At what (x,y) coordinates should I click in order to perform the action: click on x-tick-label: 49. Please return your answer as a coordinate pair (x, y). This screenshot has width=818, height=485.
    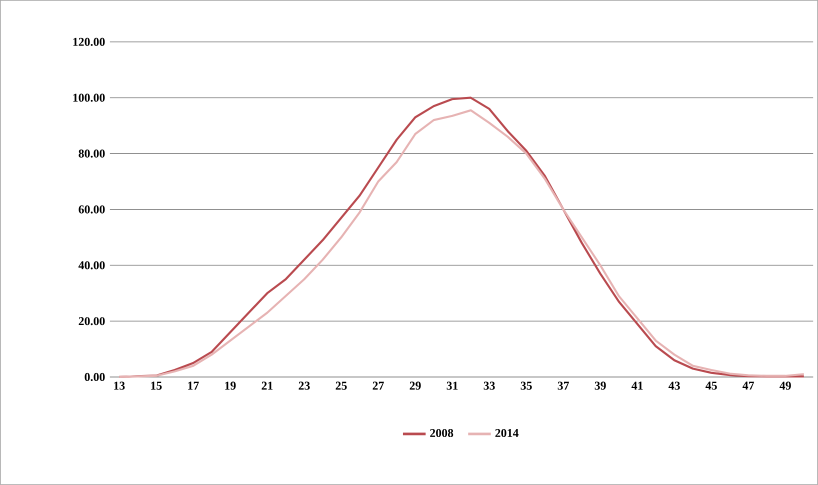
    Looking at the image, I should click on (785, 386).